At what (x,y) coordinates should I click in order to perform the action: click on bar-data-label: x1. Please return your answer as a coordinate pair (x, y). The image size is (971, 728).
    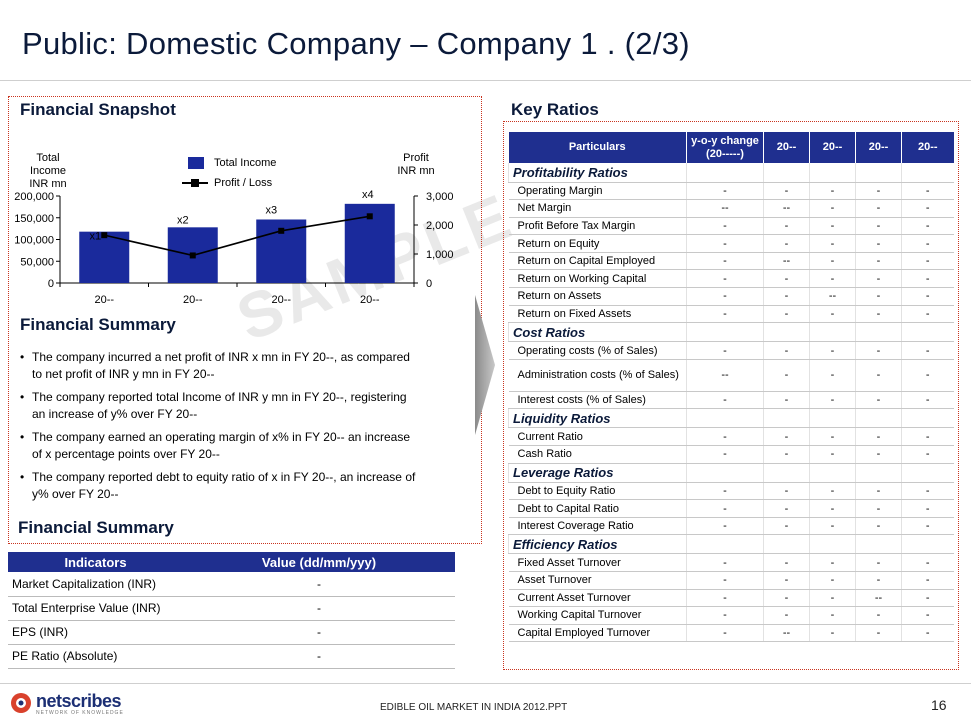
    Looking at the image, I should click on (95, 237).